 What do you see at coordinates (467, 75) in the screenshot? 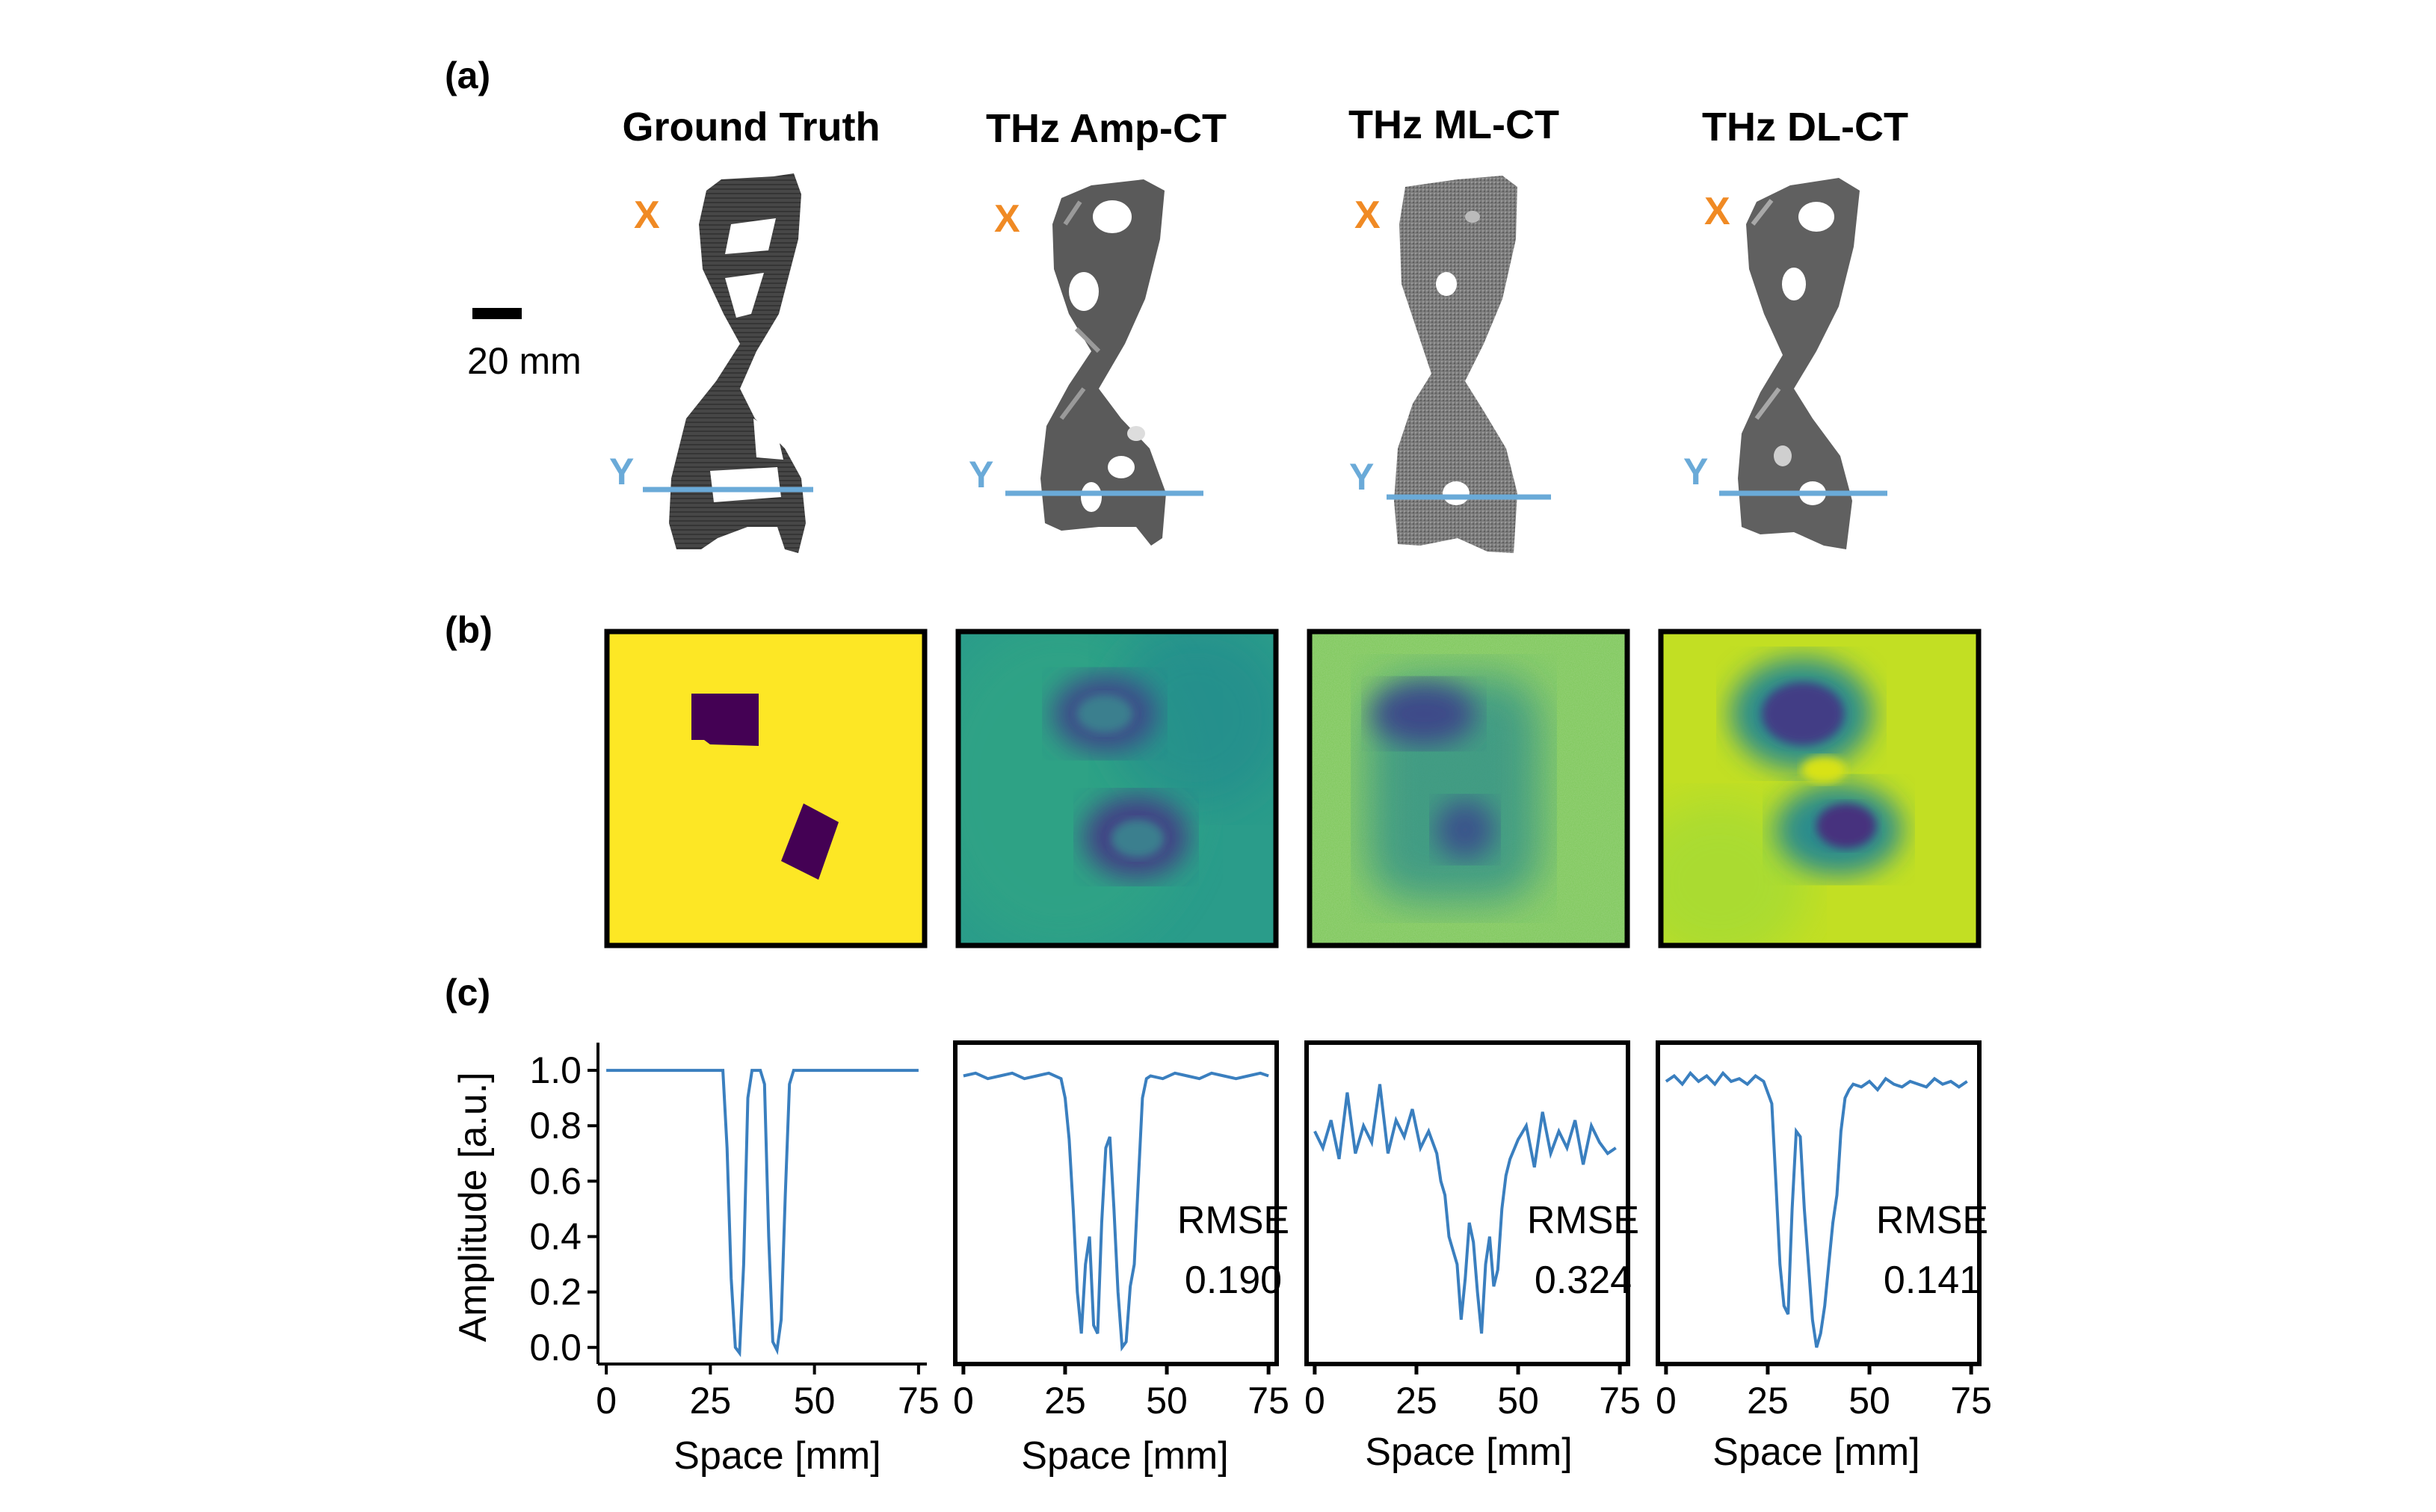
I see `panel-label-a: (a)` at bounding box center [467, 75].